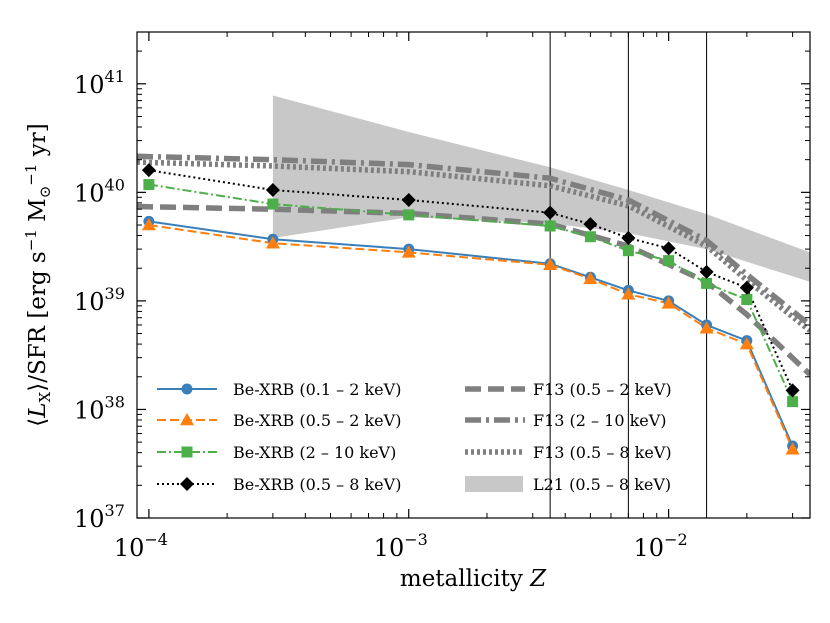  What do you see at coordinates (99, 191) in the screenshot?
I see `y-tick-label-3: 1040` at bounding box center [99, 191].